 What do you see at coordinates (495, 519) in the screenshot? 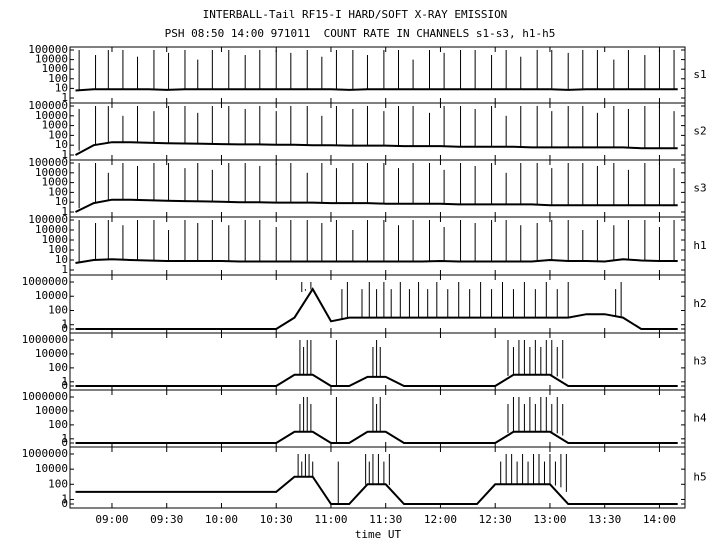
I see `x-tick-label: 12:30` at bounding box center [495, 519].